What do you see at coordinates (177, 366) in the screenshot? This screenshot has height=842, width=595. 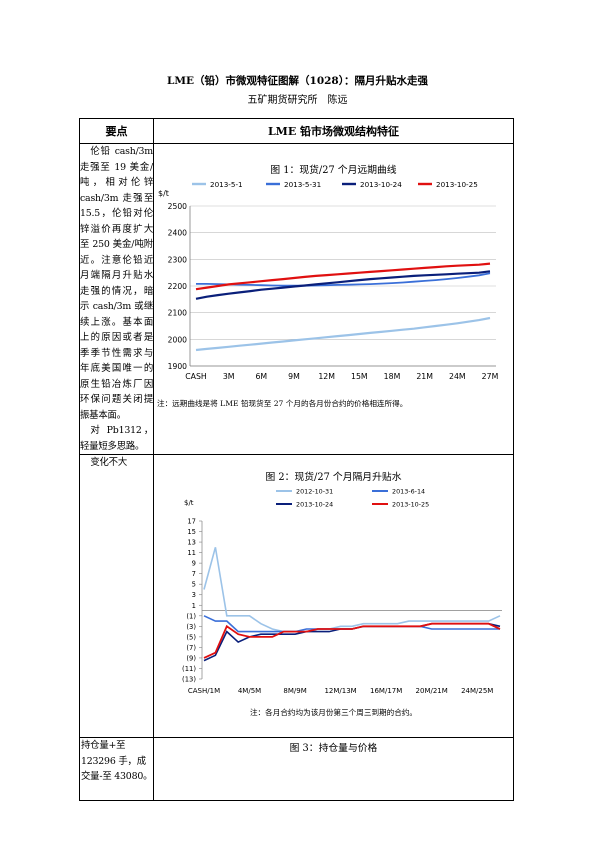 I see `y-tick-label: 1900` at bounding box center [177, 366].